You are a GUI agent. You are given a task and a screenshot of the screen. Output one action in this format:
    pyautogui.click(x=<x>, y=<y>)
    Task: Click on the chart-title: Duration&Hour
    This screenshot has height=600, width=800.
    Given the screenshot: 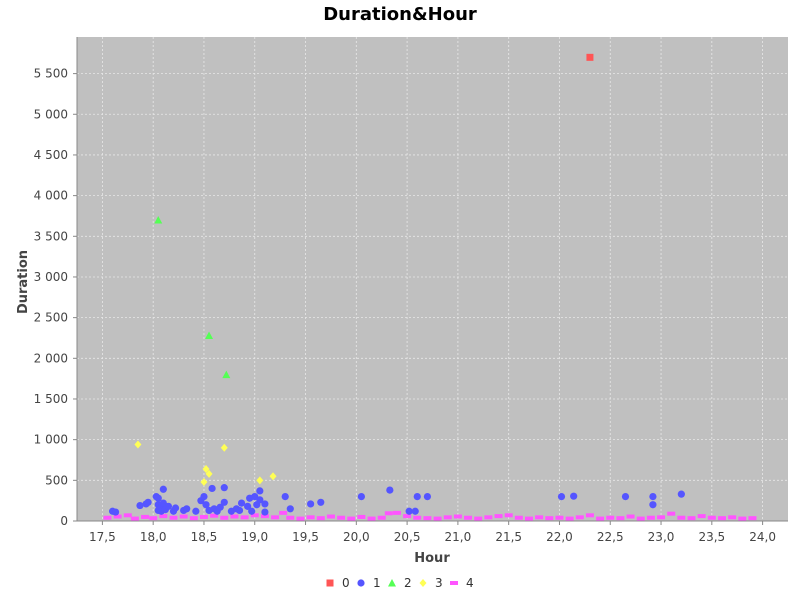 What is the action you would take?
    pyautogui.click(x=400, y=14)
    